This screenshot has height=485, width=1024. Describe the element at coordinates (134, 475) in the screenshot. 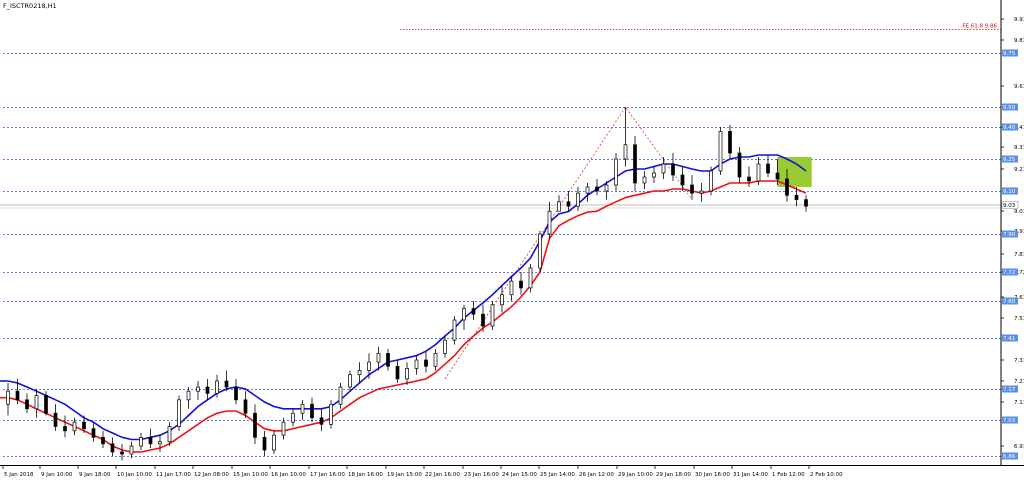

I see `time-tick-label: 10 Jan 10:00` at that location.